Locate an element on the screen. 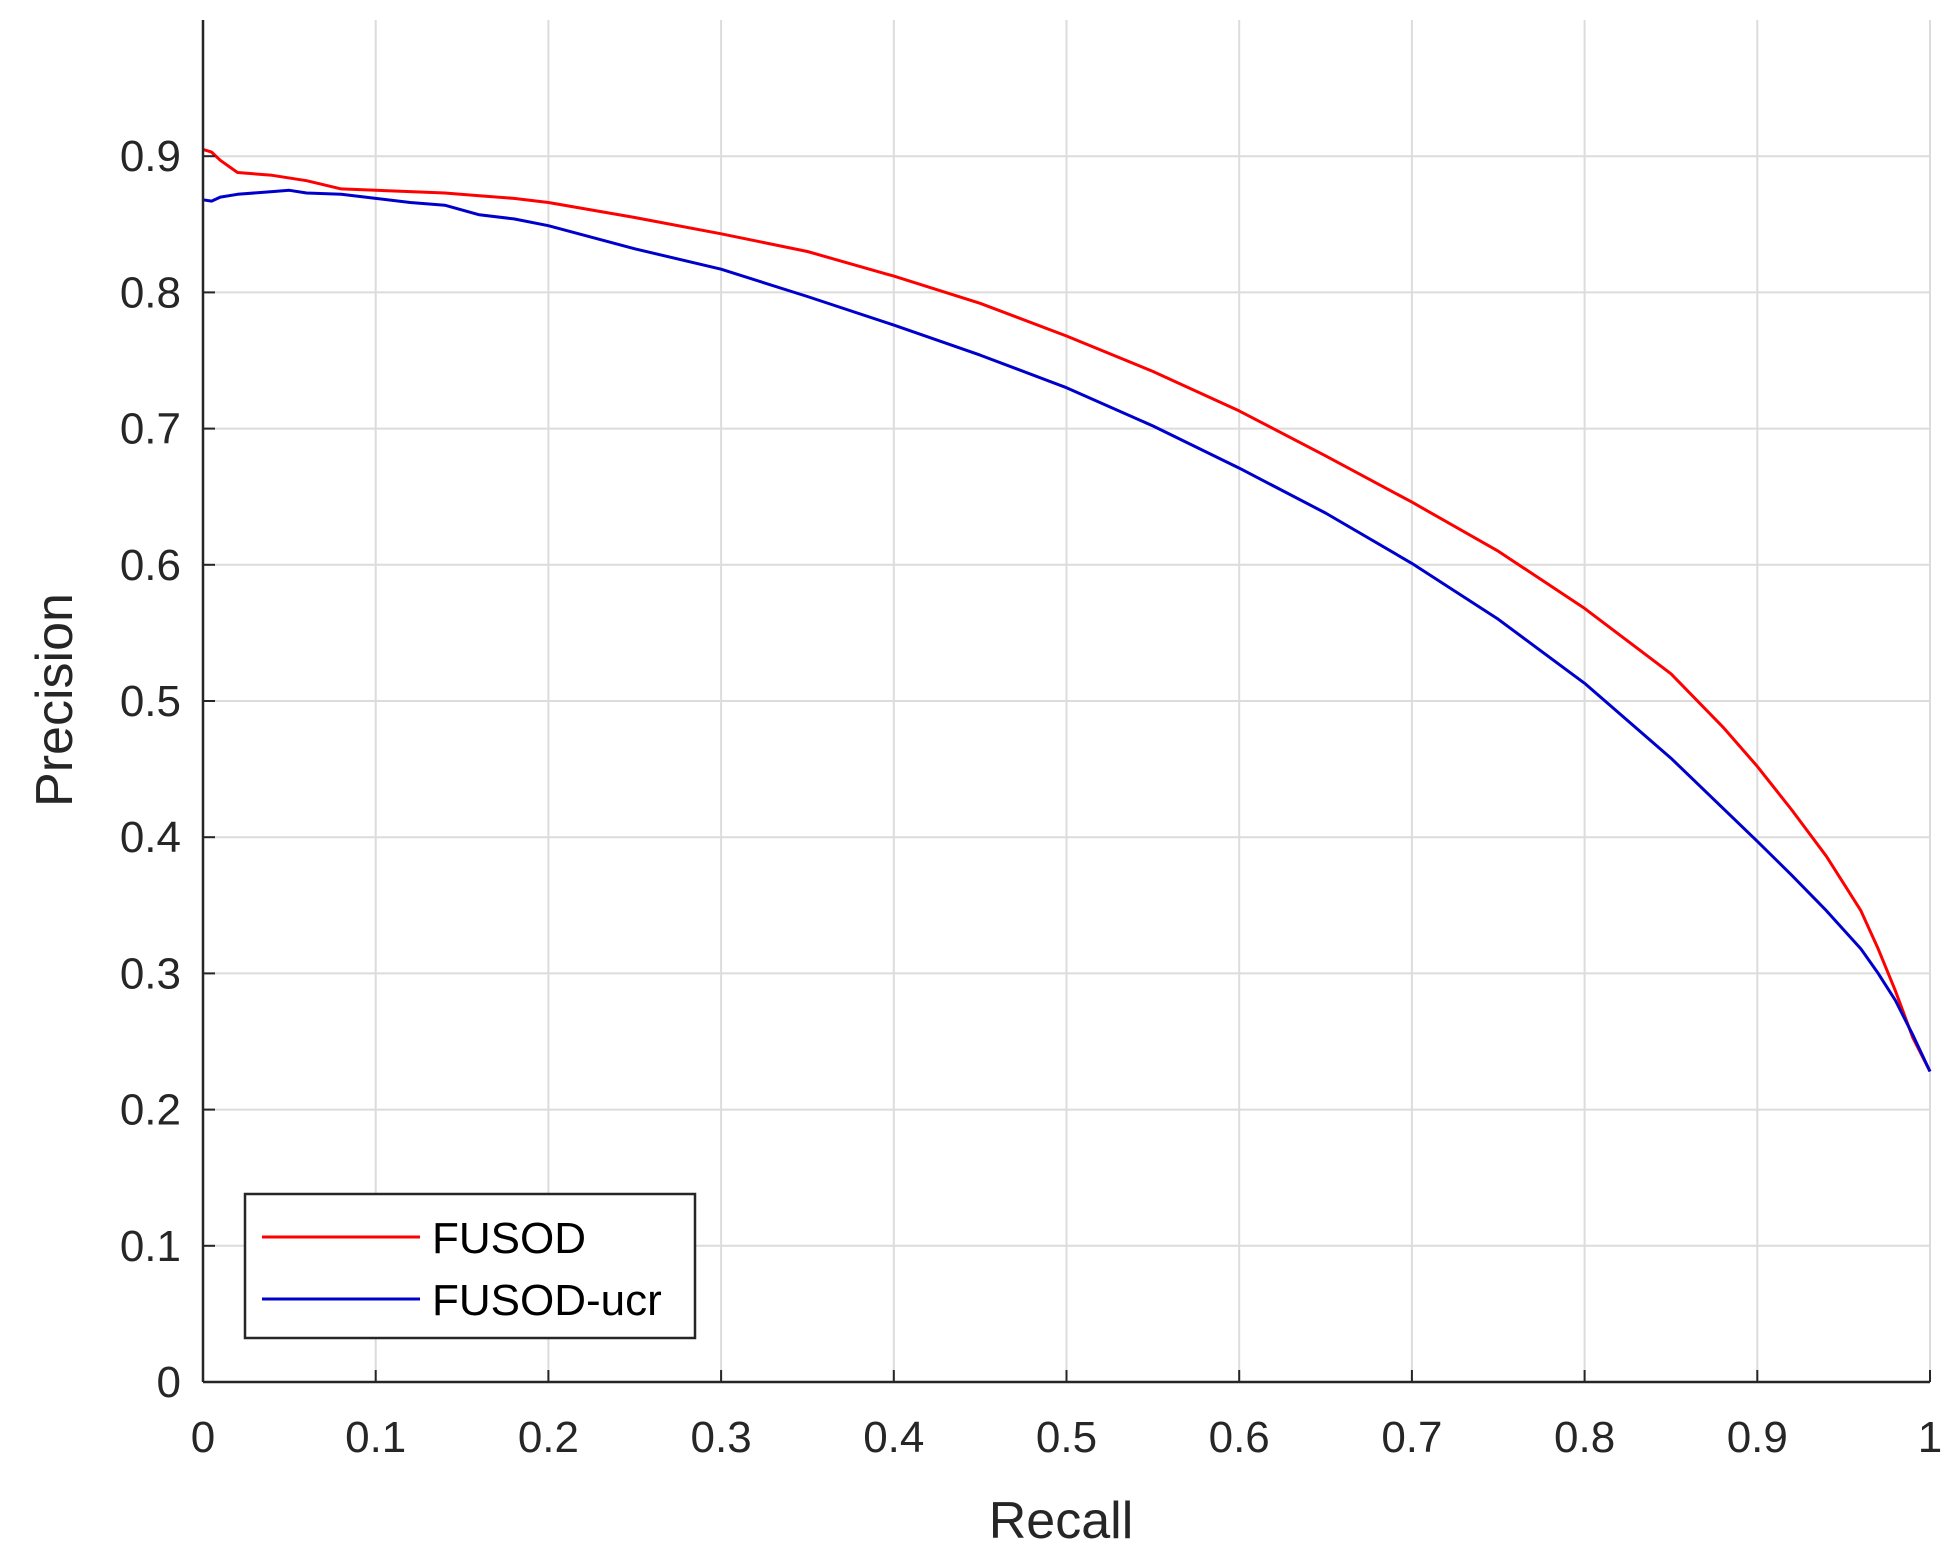 The width and height of the screenshot is (1957, 1564). y-tick-label: 0.1 is located at coordinates (150, 1246).